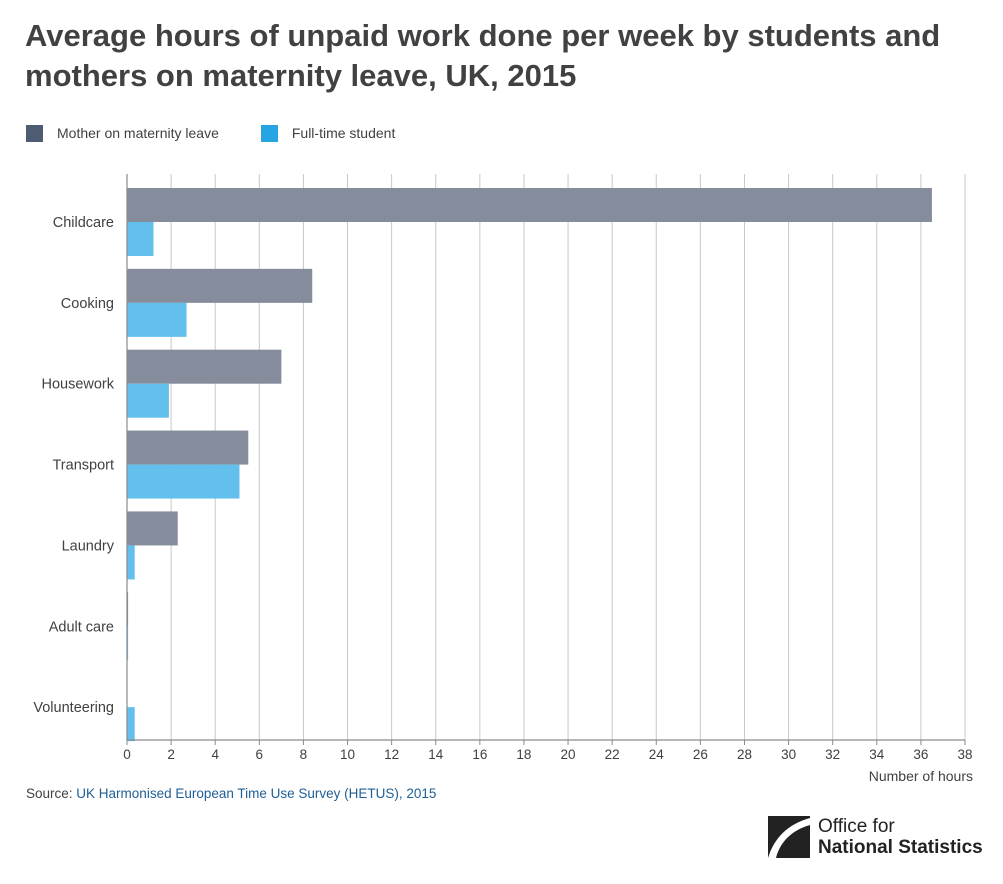  Describe the element at coordinates (131, 724) in the screenshot. I see `bar-student-volunteering` at that location.